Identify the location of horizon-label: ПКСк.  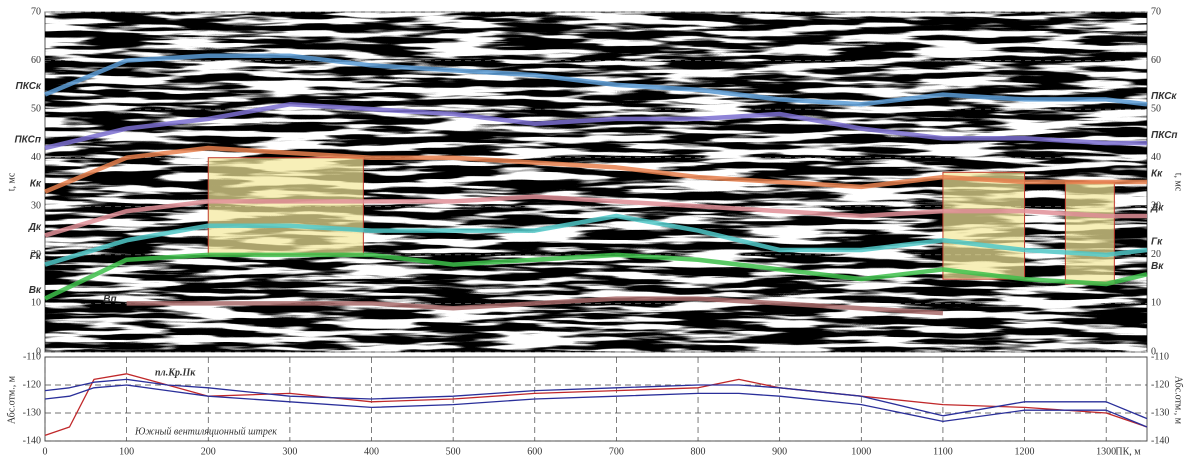
(29, 86).